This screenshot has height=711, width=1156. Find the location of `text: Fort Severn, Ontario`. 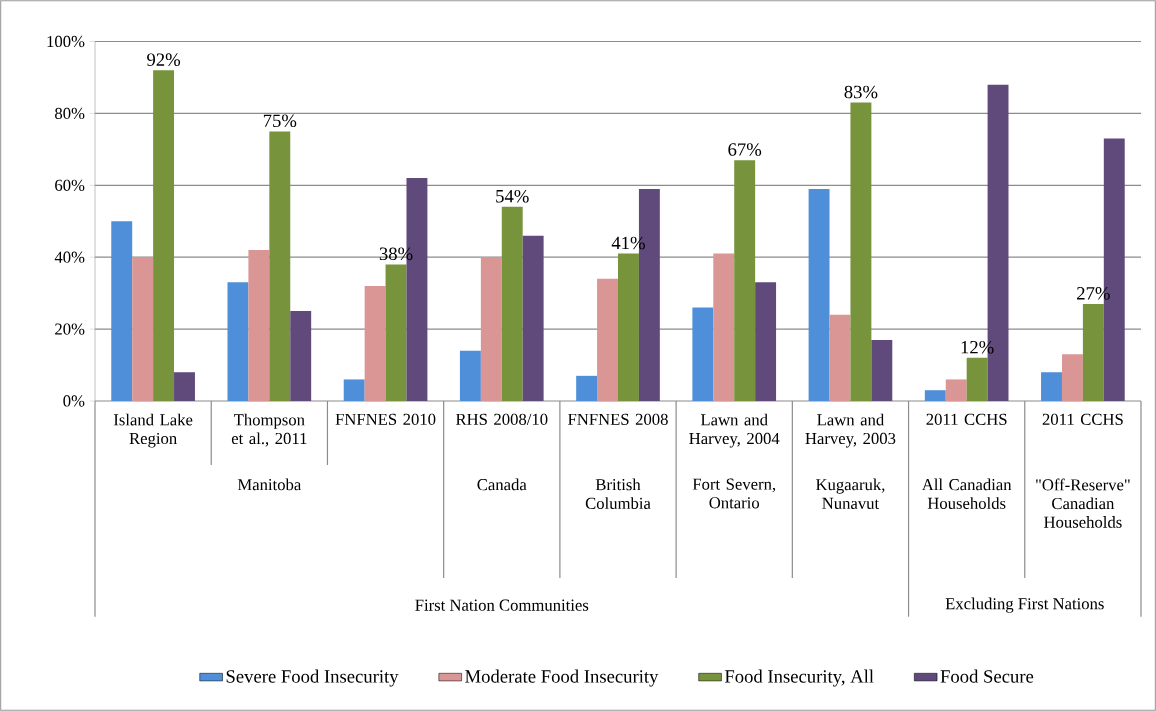

text: Fort Severn, Ontario is located at coordinates (734, 493).